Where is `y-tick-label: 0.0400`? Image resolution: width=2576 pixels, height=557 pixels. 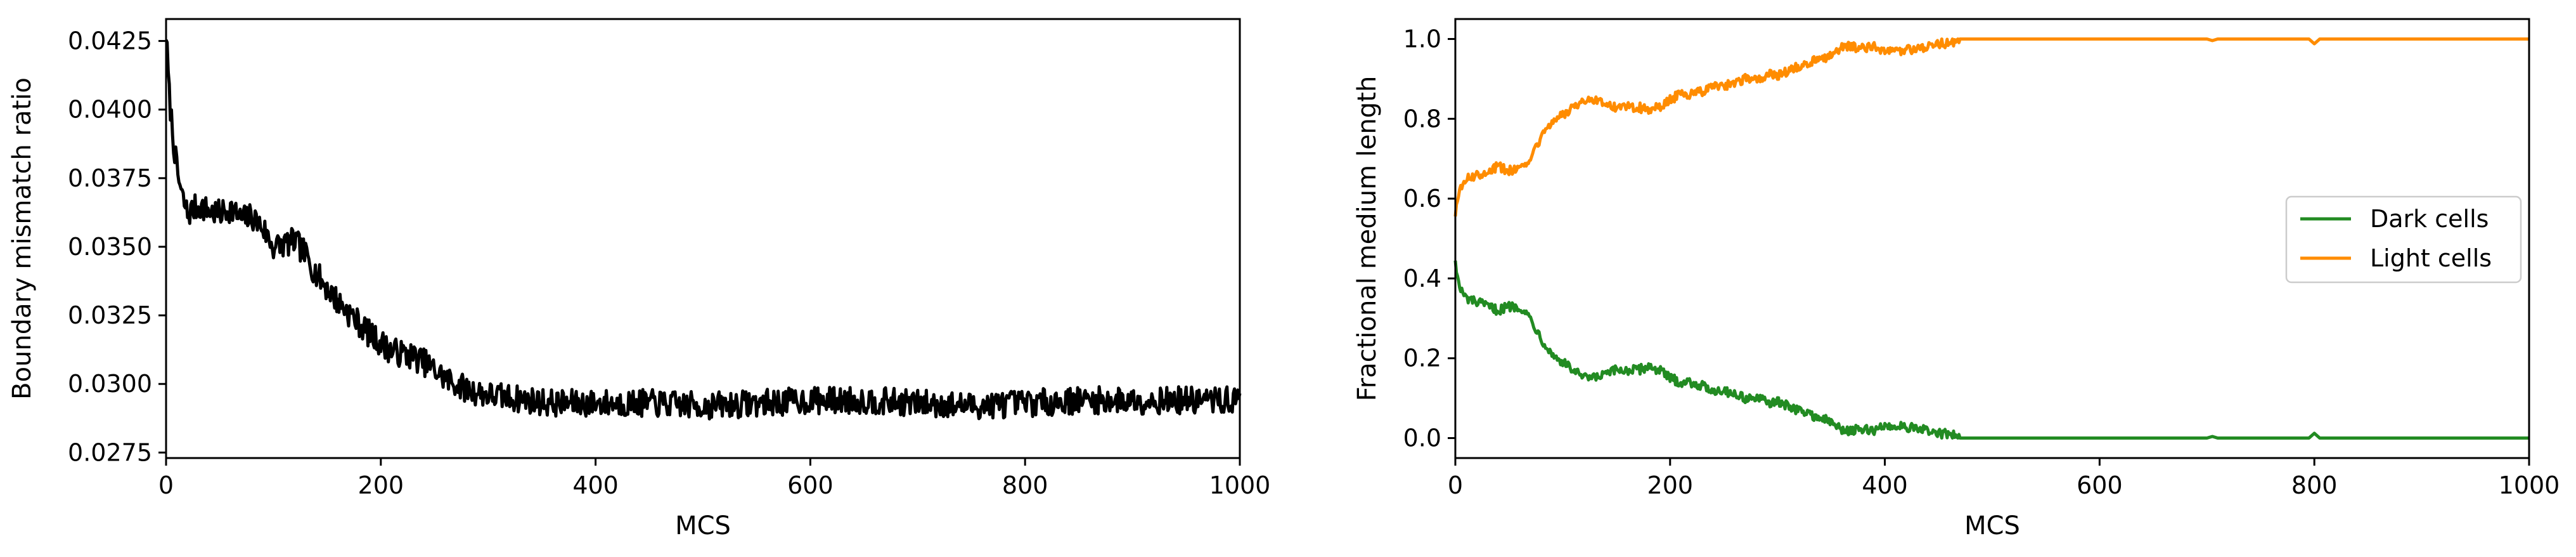 y-tick-label: 0.0400 is located at coordinates (110, 110).